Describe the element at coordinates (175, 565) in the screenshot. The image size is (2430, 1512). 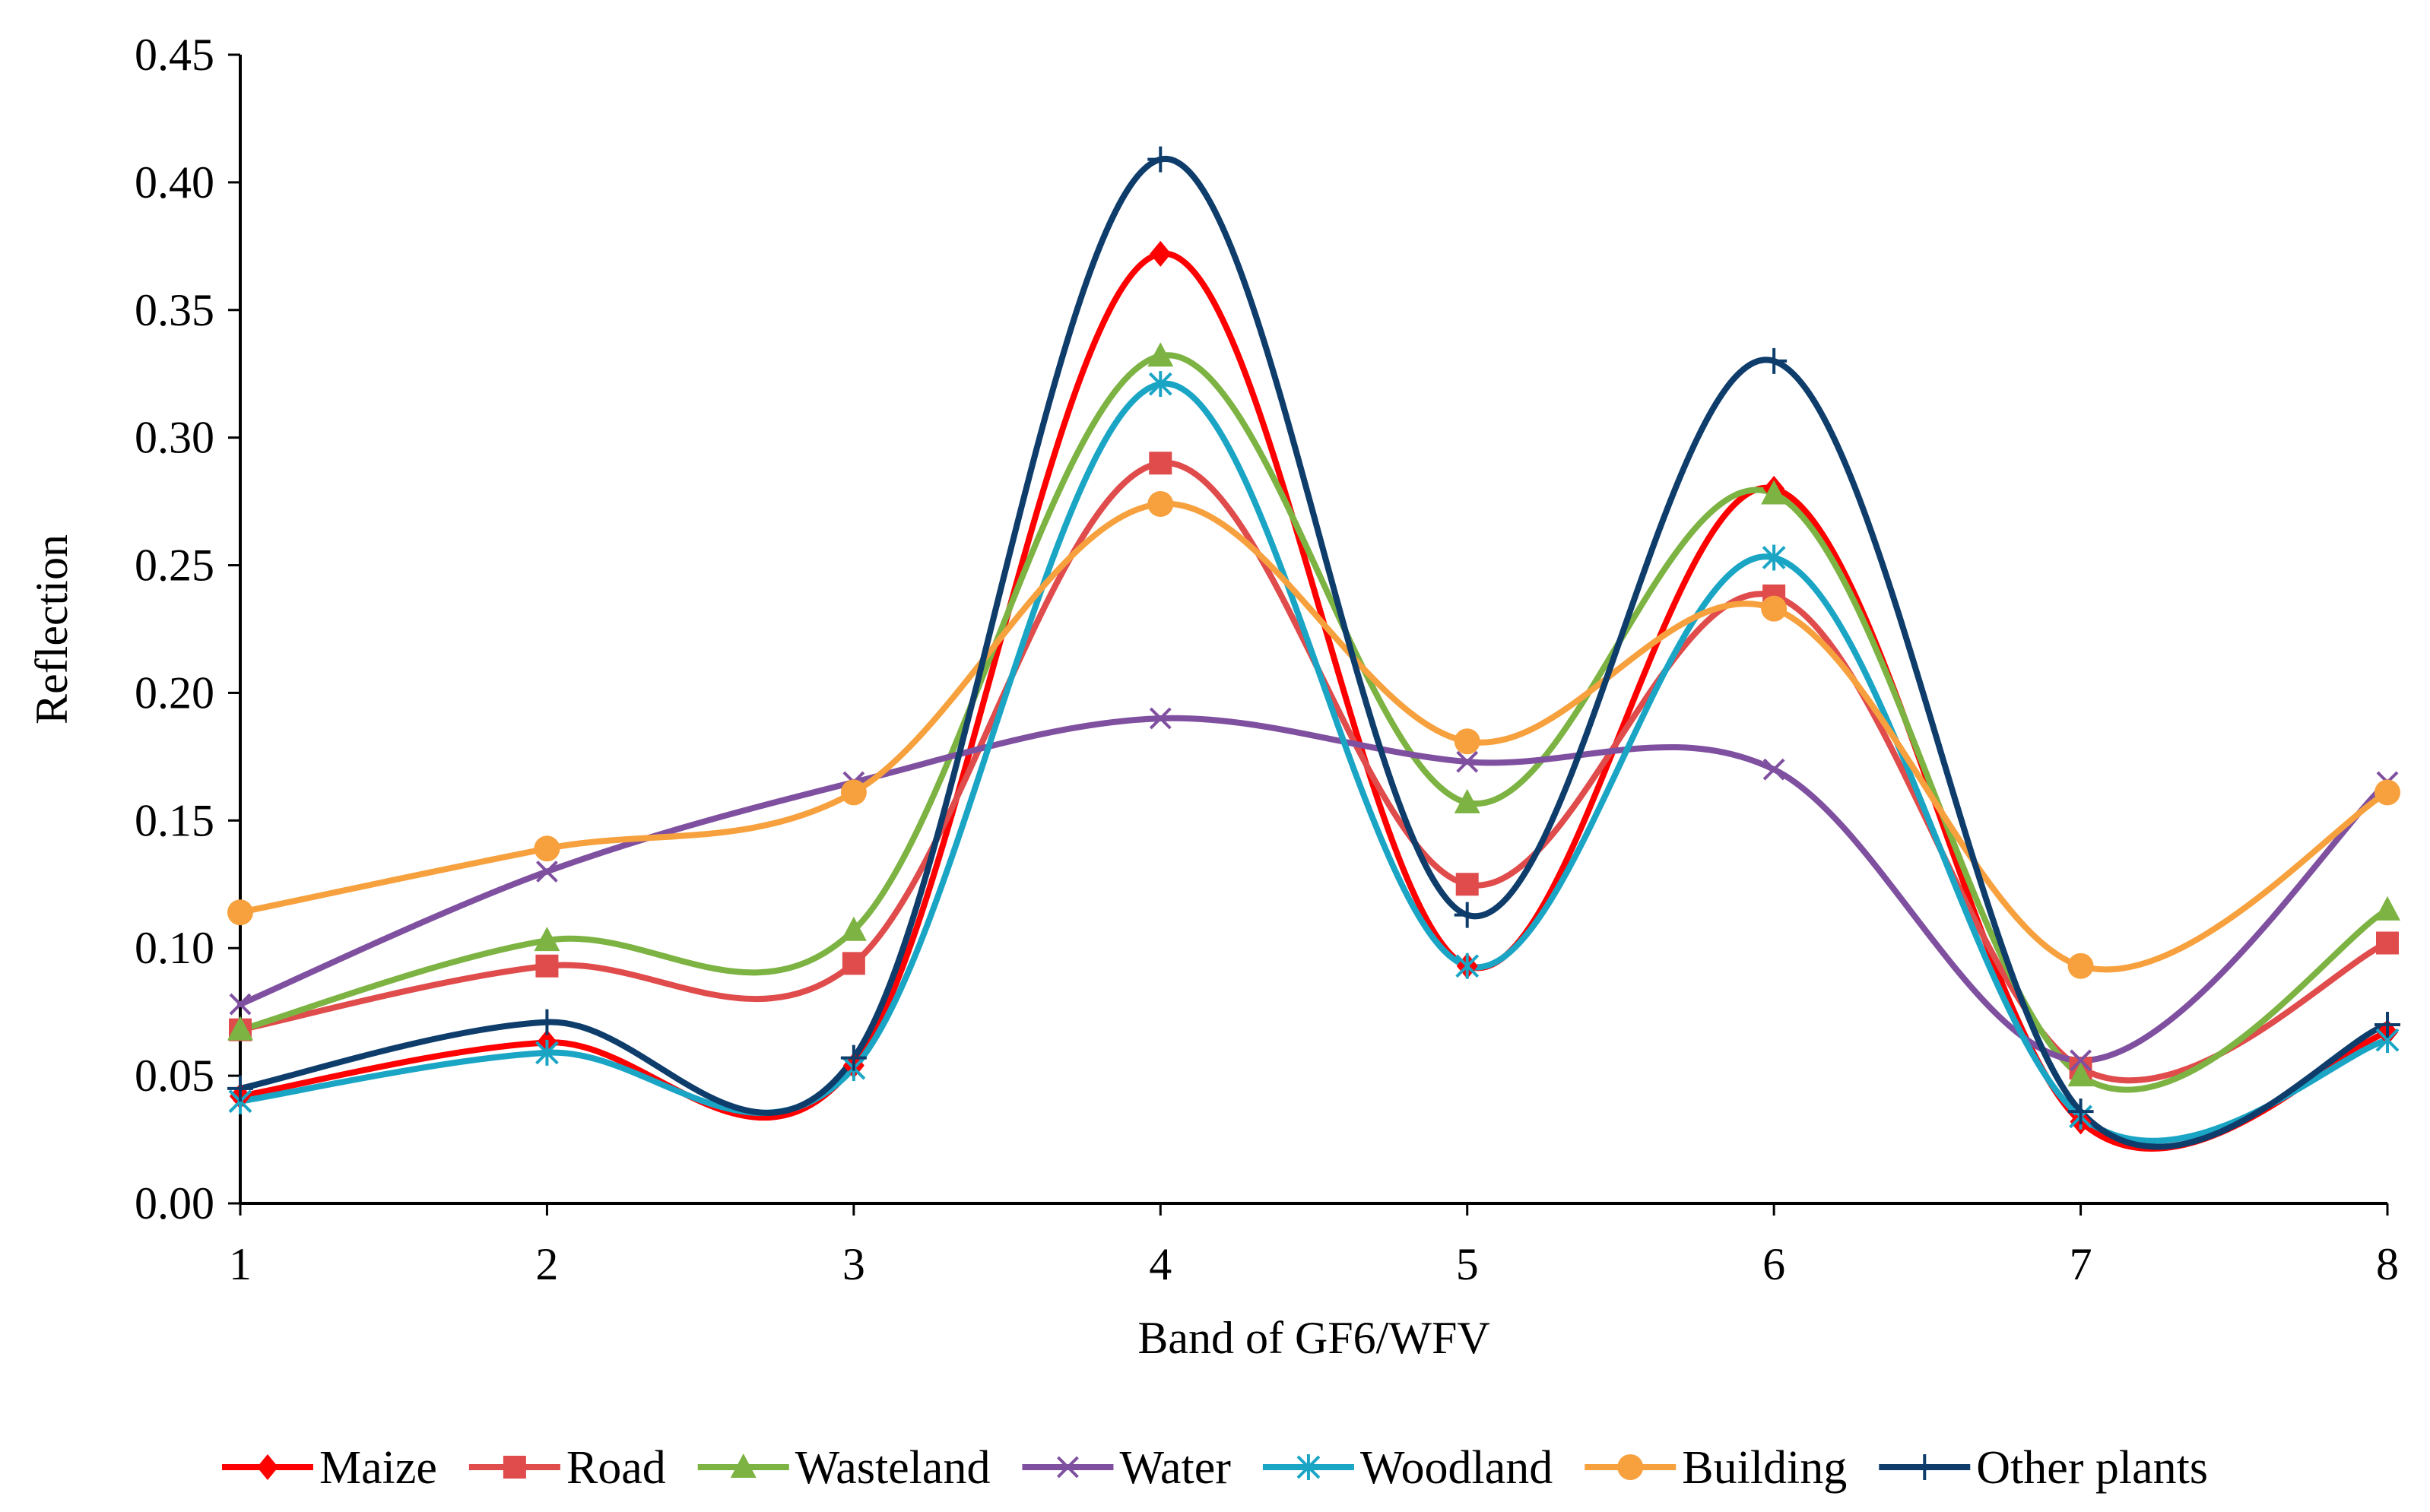
I see `y-tick-label: 0.25` at that location.